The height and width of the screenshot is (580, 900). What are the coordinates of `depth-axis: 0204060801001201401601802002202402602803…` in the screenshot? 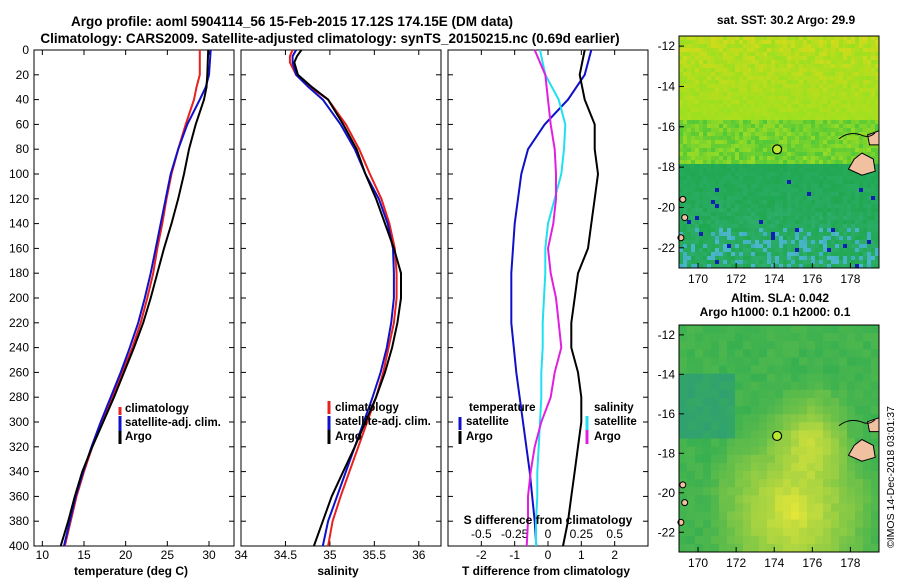 It's located at (19, 298).